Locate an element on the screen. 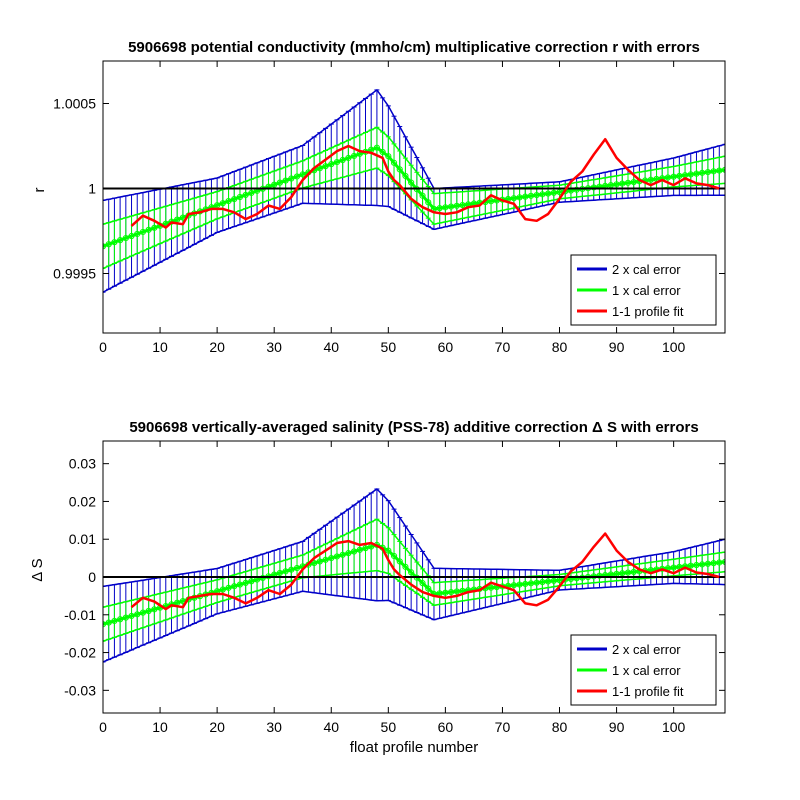 This screenshot has height=800, width=800. p1-x-tick-label: 0 is located at coordinates (103, 727).